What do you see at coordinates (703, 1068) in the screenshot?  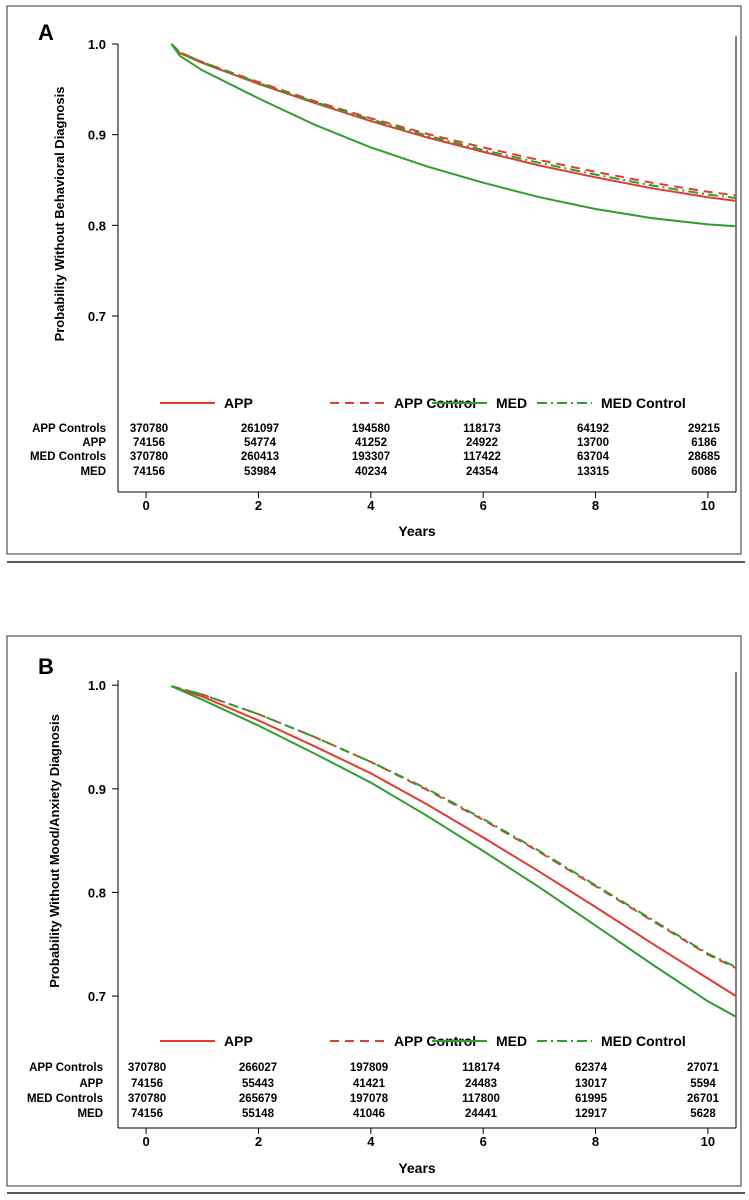 I see `risk-table-cell: 27071` at bounding box center [703, 1068].